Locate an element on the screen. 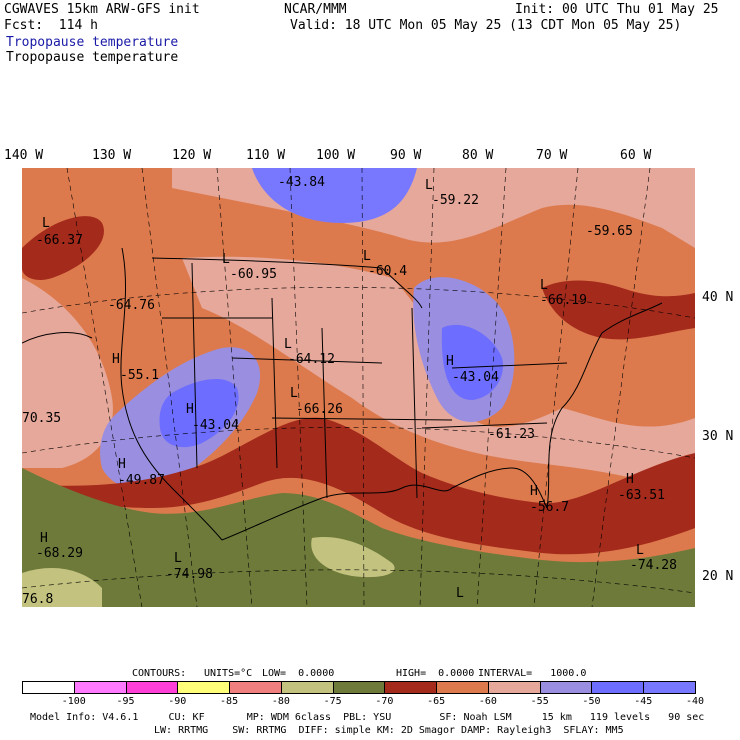  map-label-high-3: -43.04 is located at coordinates (215, 425).